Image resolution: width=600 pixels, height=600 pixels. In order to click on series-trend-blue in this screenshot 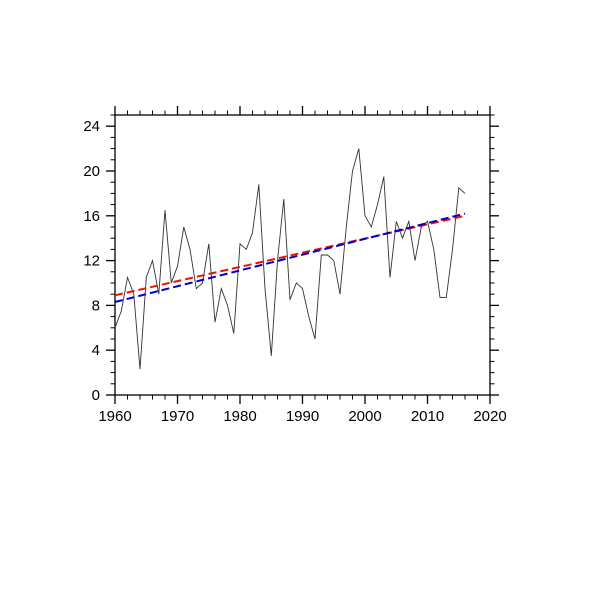, I will do `click(290, 257)`.